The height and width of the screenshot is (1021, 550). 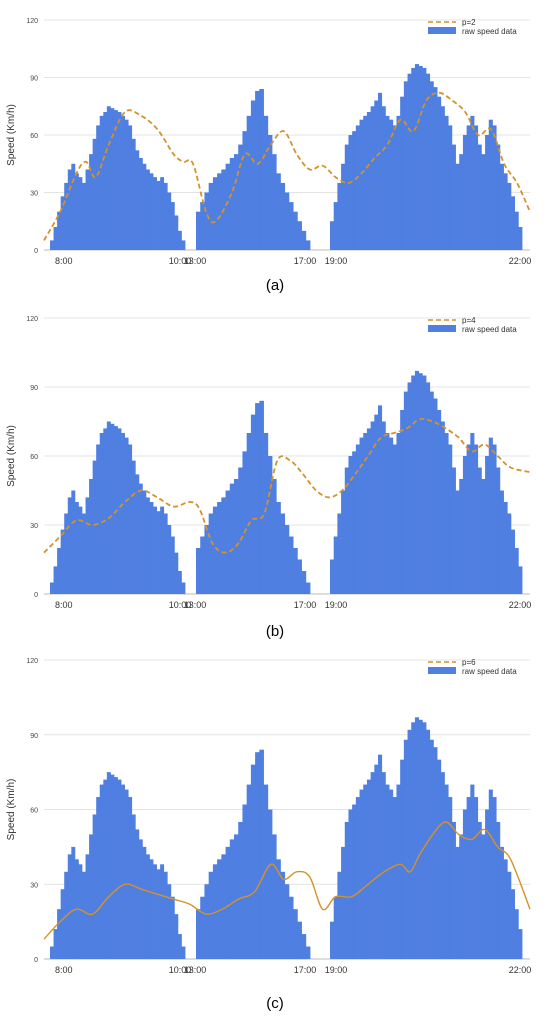 I want to click on y-tick-label: 90, so click(x=34, y=736).